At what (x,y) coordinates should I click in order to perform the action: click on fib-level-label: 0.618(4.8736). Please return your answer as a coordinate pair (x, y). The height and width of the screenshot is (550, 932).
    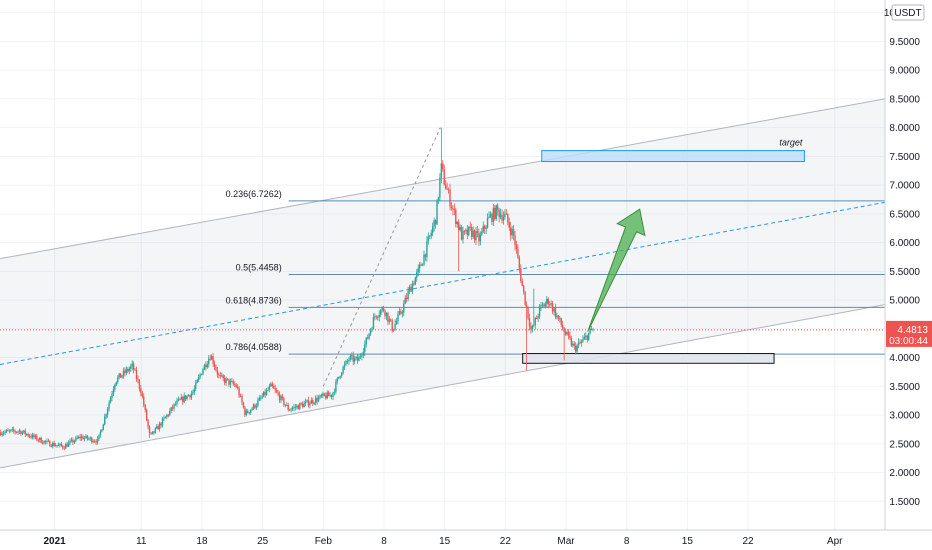
    Looking at the image, I should click on (254, 300).